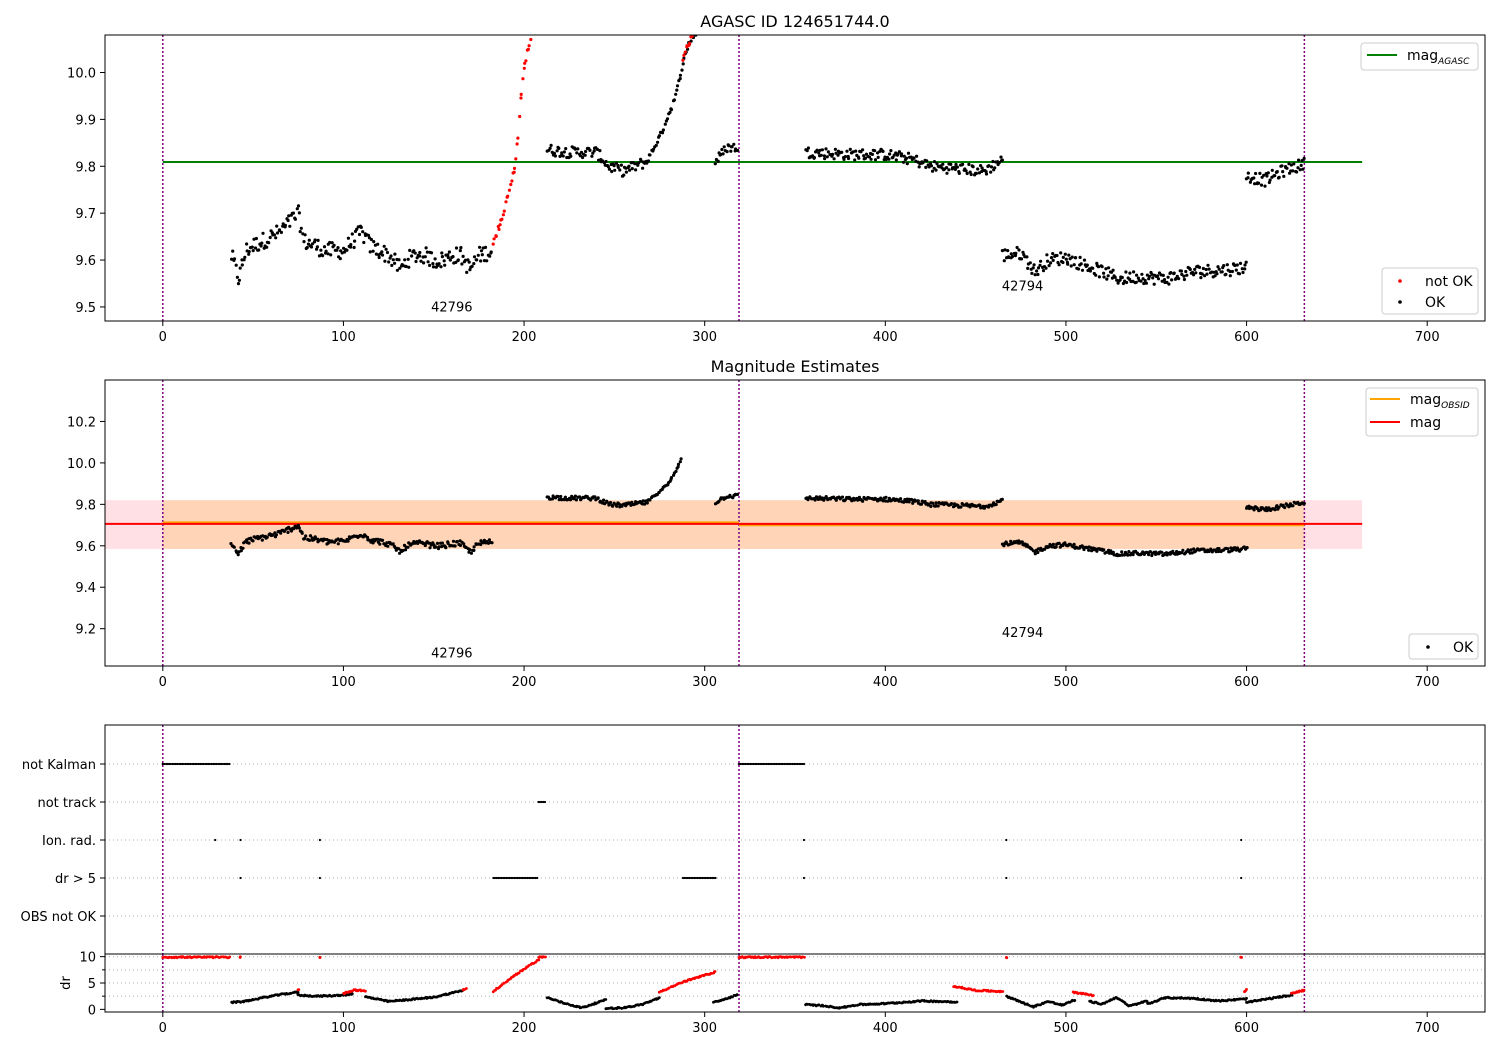  Describe the element at coordinates (85, 167) in the screenshot. I see `y-tick-label: 9.8` at that location.